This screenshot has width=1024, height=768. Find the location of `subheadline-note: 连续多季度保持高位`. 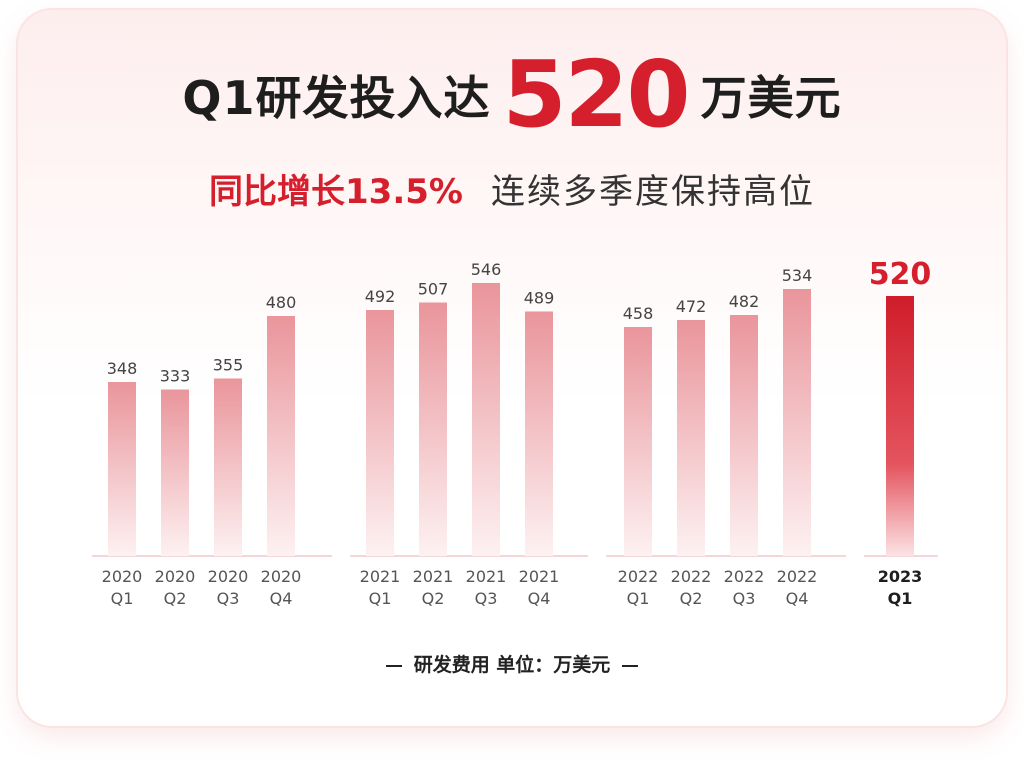

subheadline-note: 连续多季度保持高位 is located at coordinates (652, 191).